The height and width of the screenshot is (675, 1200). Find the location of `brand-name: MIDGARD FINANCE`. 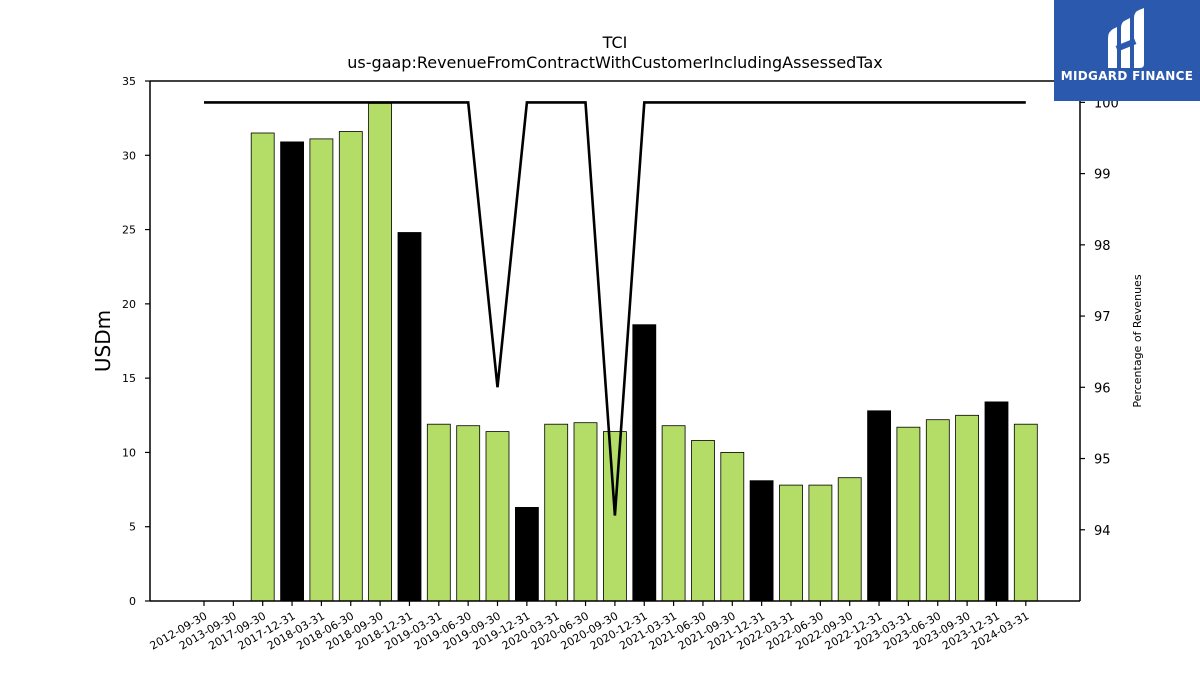

brand-name: MIDGARD FINANCE is located at coordinates (1127, 76).